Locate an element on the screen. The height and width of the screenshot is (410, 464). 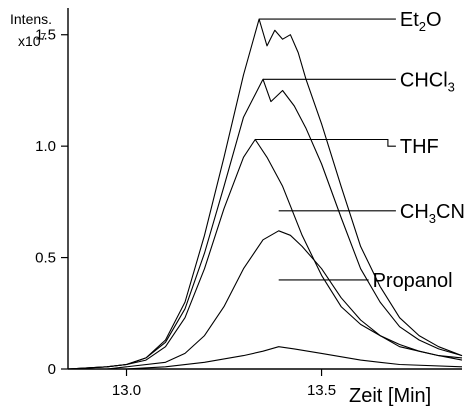
series-label-ch3cn: CH3CN is located at coordinates (432, 213).